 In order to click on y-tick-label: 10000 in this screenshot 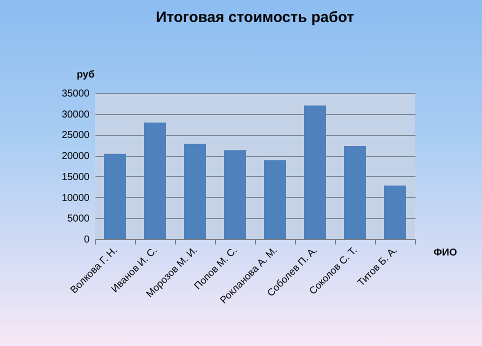, I will do `click(76, 198)`.